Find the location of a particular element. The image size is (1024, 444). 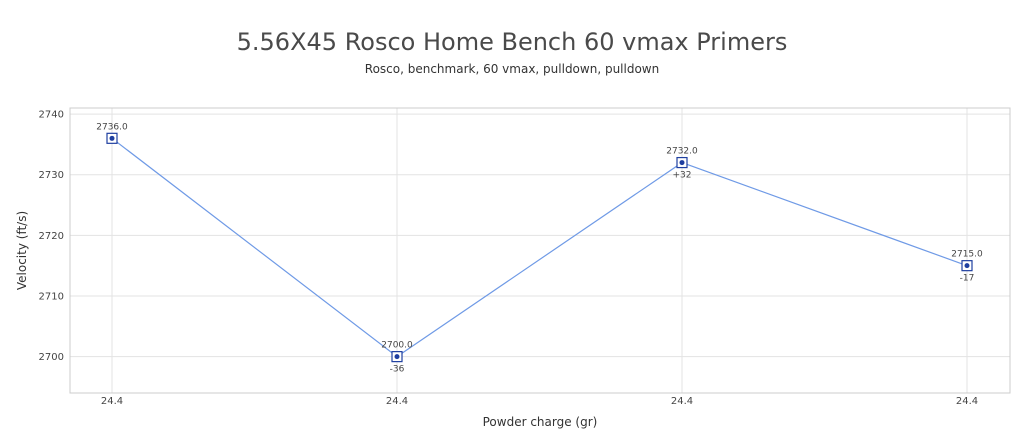

delta-label: -36 is located at coordinates (397, 370).